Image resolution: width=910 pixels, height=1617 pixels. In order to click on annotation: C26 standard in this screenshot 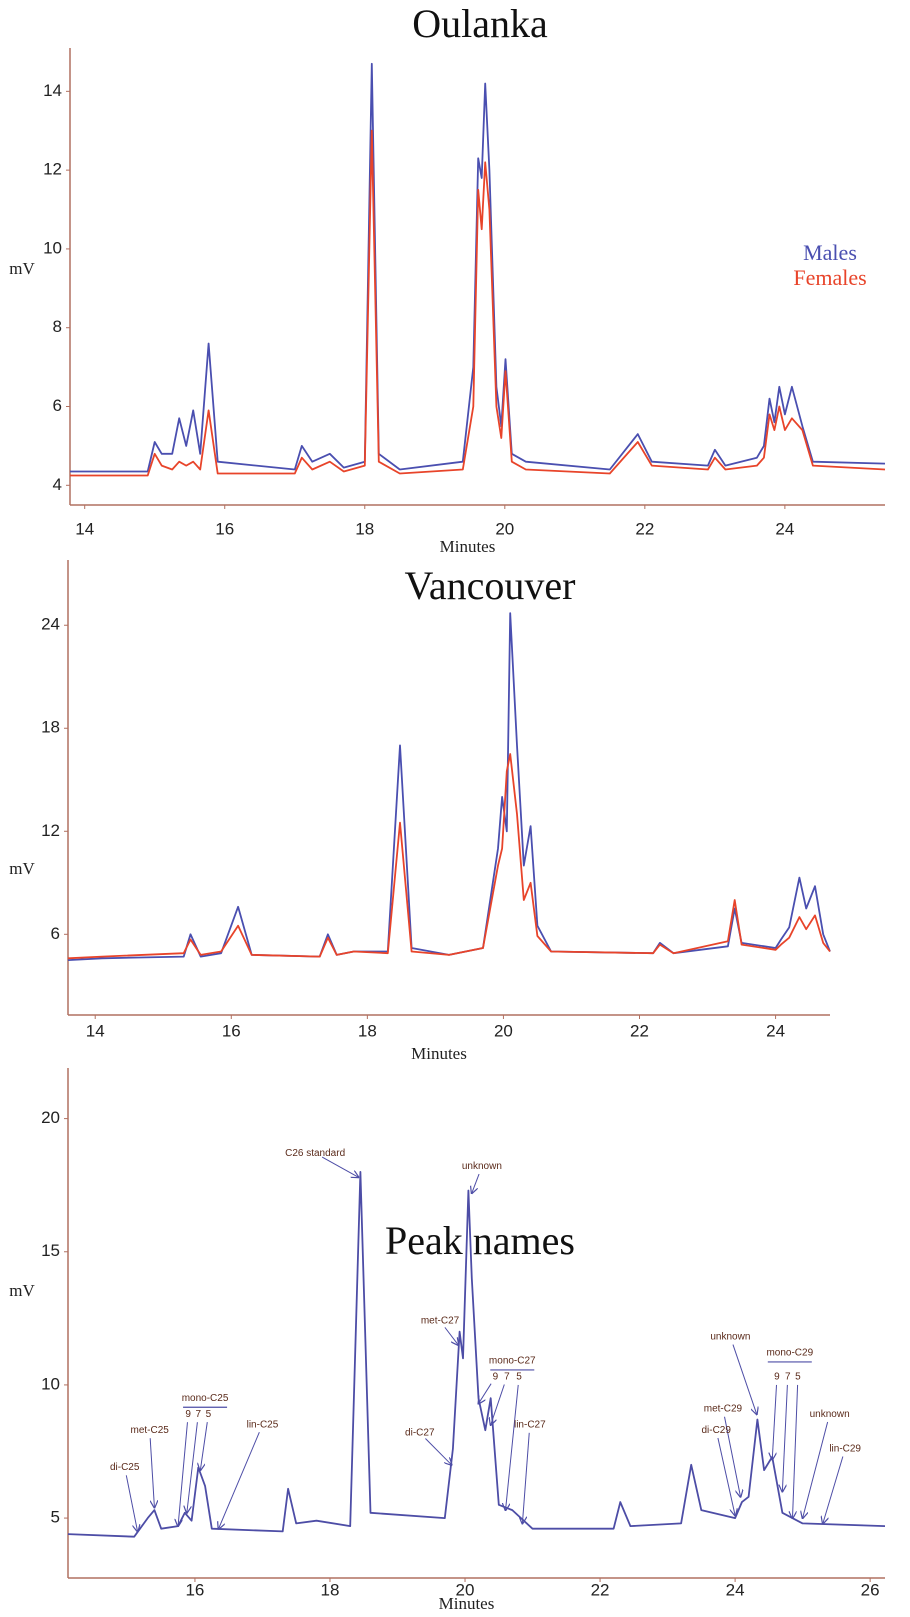, I will do `click(315, 1153)`.